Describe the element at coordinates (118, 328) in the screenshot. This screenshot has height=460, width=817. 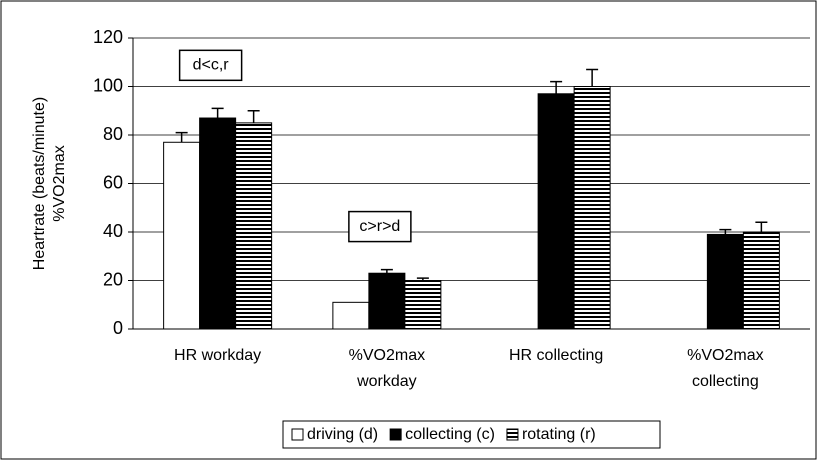
I see `y-tick-label: 0` at that location.